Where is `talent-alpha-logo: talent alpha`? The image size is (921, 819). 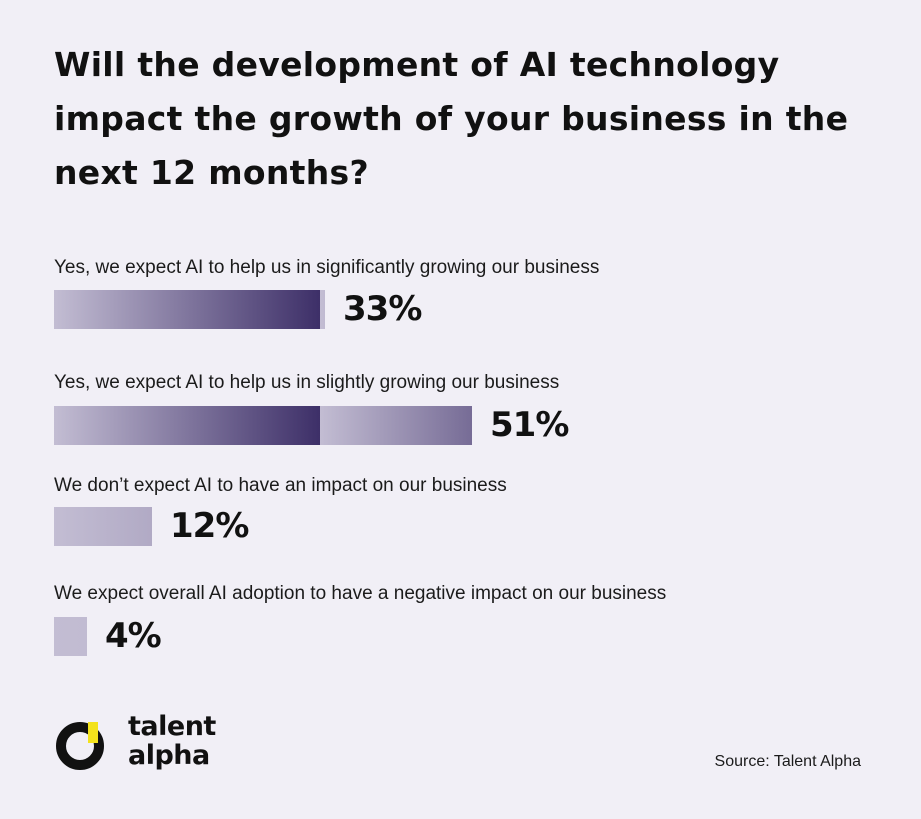
talent-alpha-logo: talent alpha is located at coordinates (144, 744).